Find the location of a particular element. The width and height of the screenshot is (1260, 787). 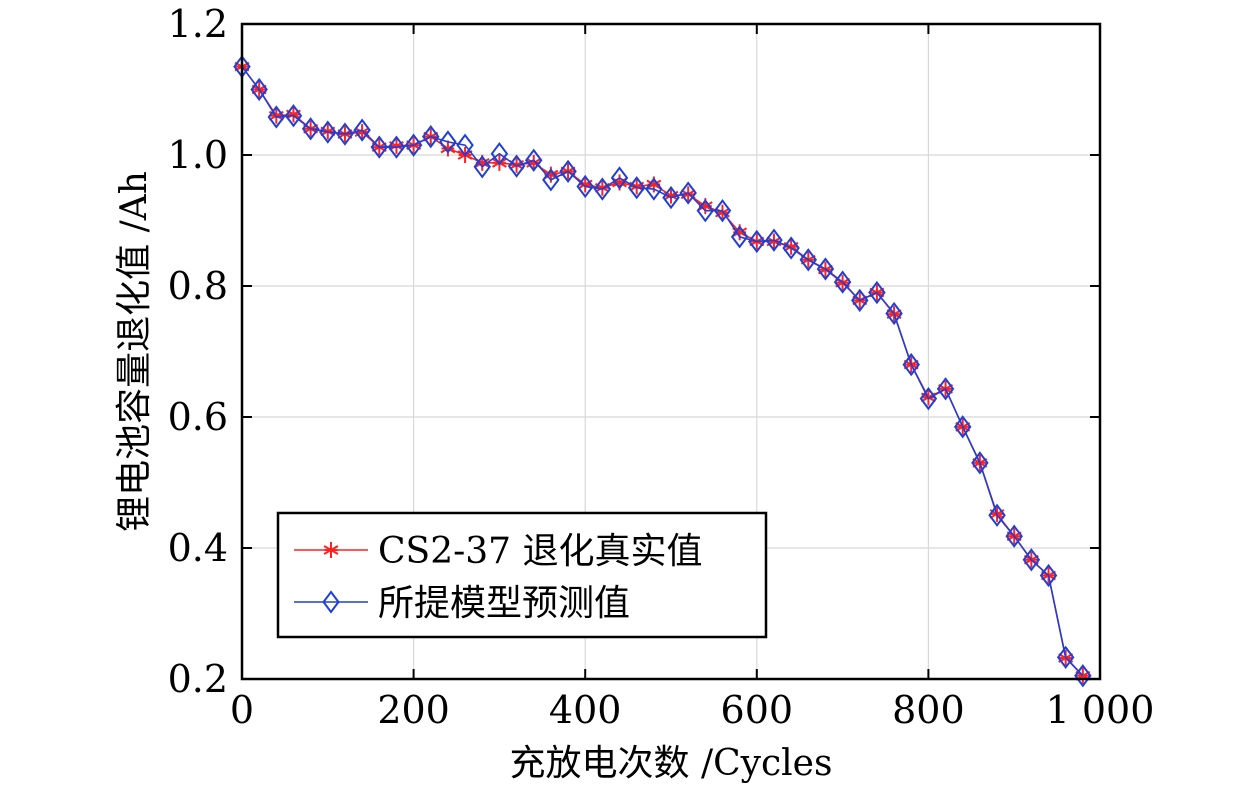

y-tick-label: 0.6 is located at coordinates (198, 417).